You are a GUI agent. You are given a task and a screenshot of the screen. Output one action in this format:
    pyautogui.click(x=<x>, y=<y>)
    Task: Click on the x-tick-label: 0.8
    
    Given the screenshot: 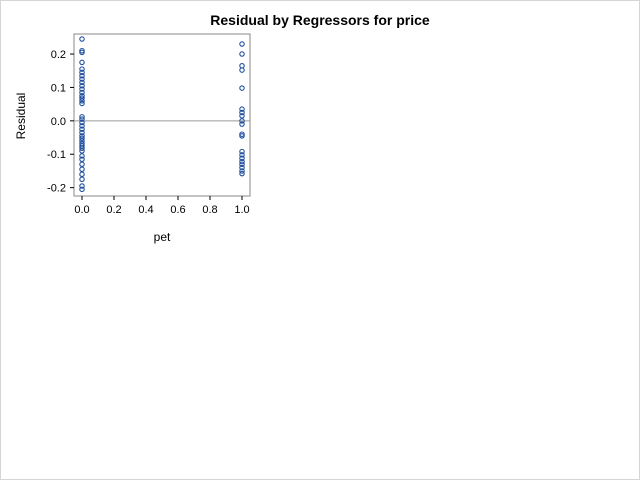 What is the action you would take?
    pyautogui.click(x=209, y=210)
    